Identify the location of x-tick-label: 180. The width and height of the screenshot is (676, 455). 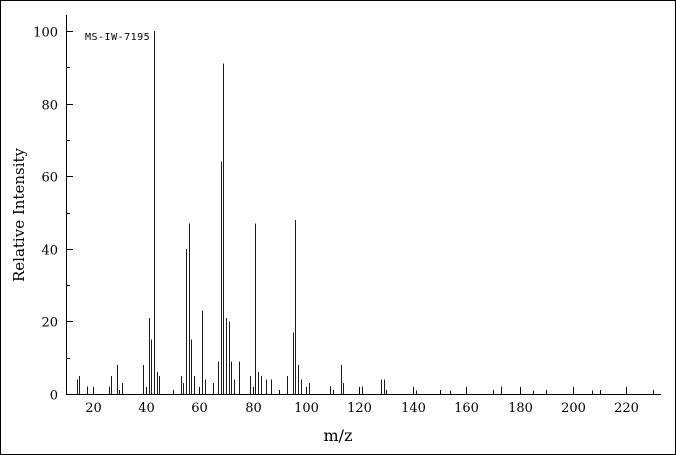
(520, 408).